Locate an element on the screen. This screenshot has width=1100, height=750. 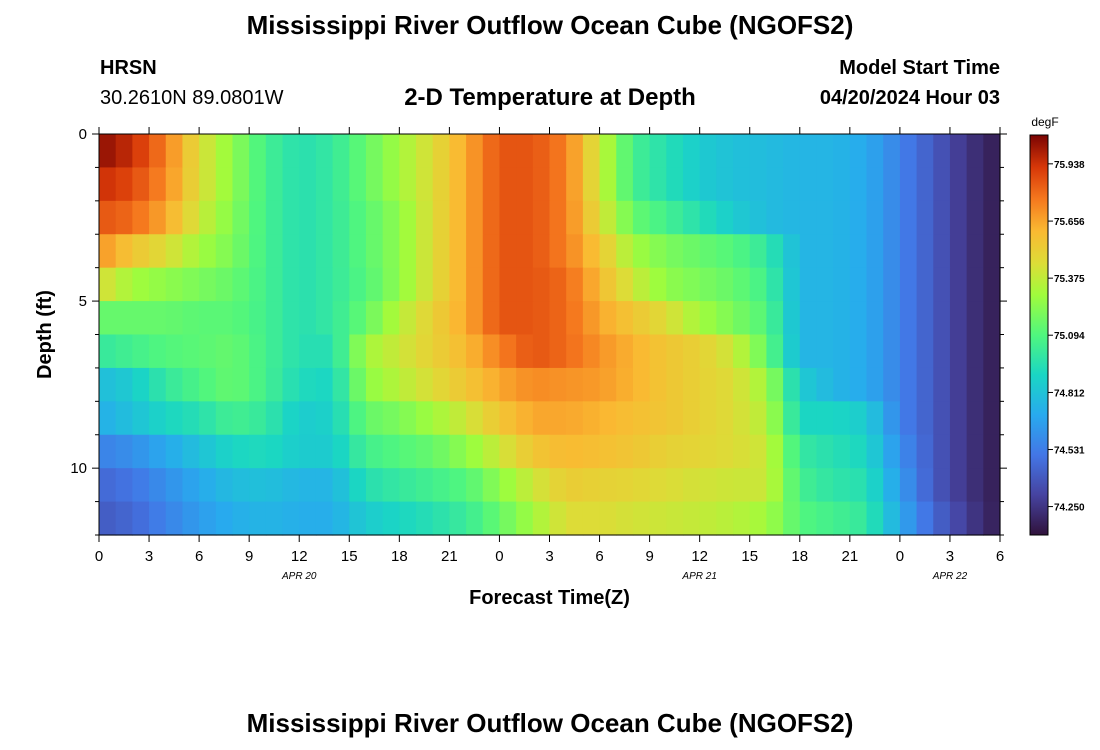
date-label: APR 20 is located at coordinates (299, 576).